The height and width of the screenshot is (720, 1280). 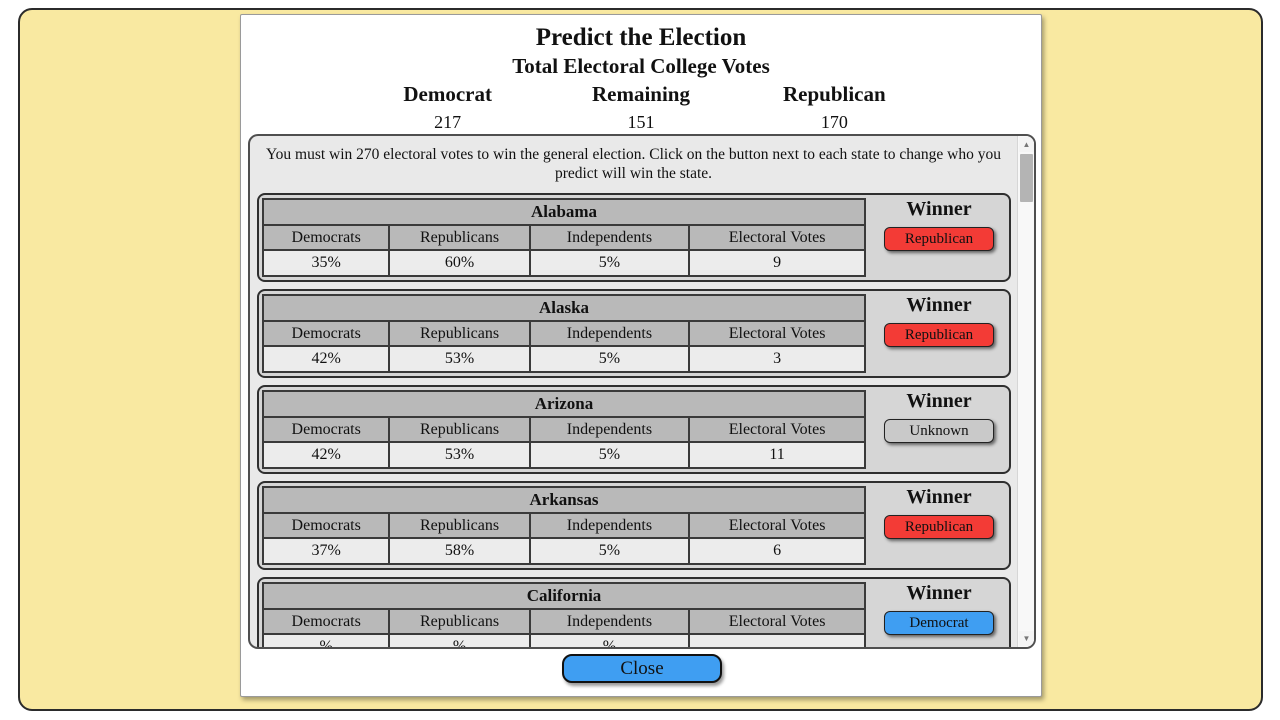 I want to click on state-name: Alaska, so click(x=564, y=308).